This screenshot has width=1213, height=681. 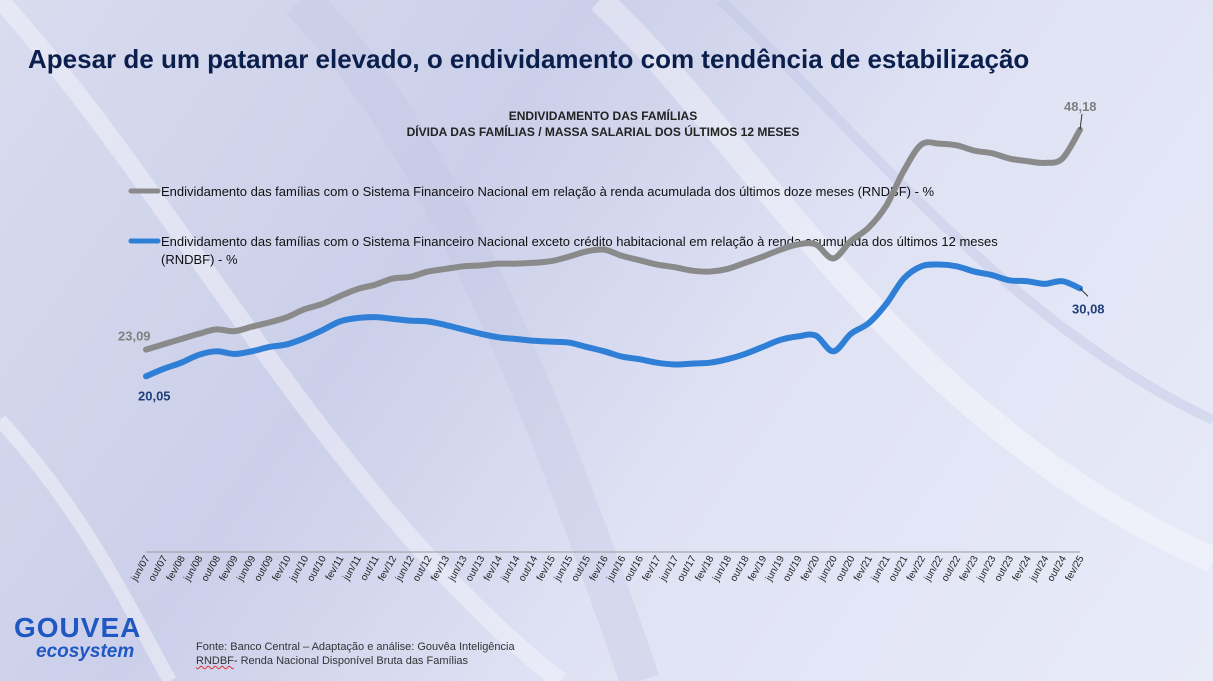 I want to click on chart-title: ENDIVIDAMENTO DAS FAMÍLIAS, so click(x=603, y=115).